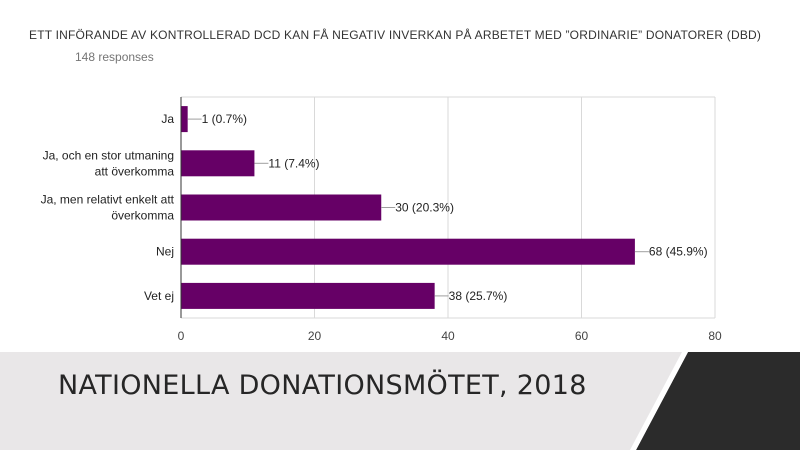 This screenshot has height=450, width=800. What do you see at coordinates (478, 296) in the screenshot?
I see `data-label: 38 (25.7%)` at bounding box center [478, 296].